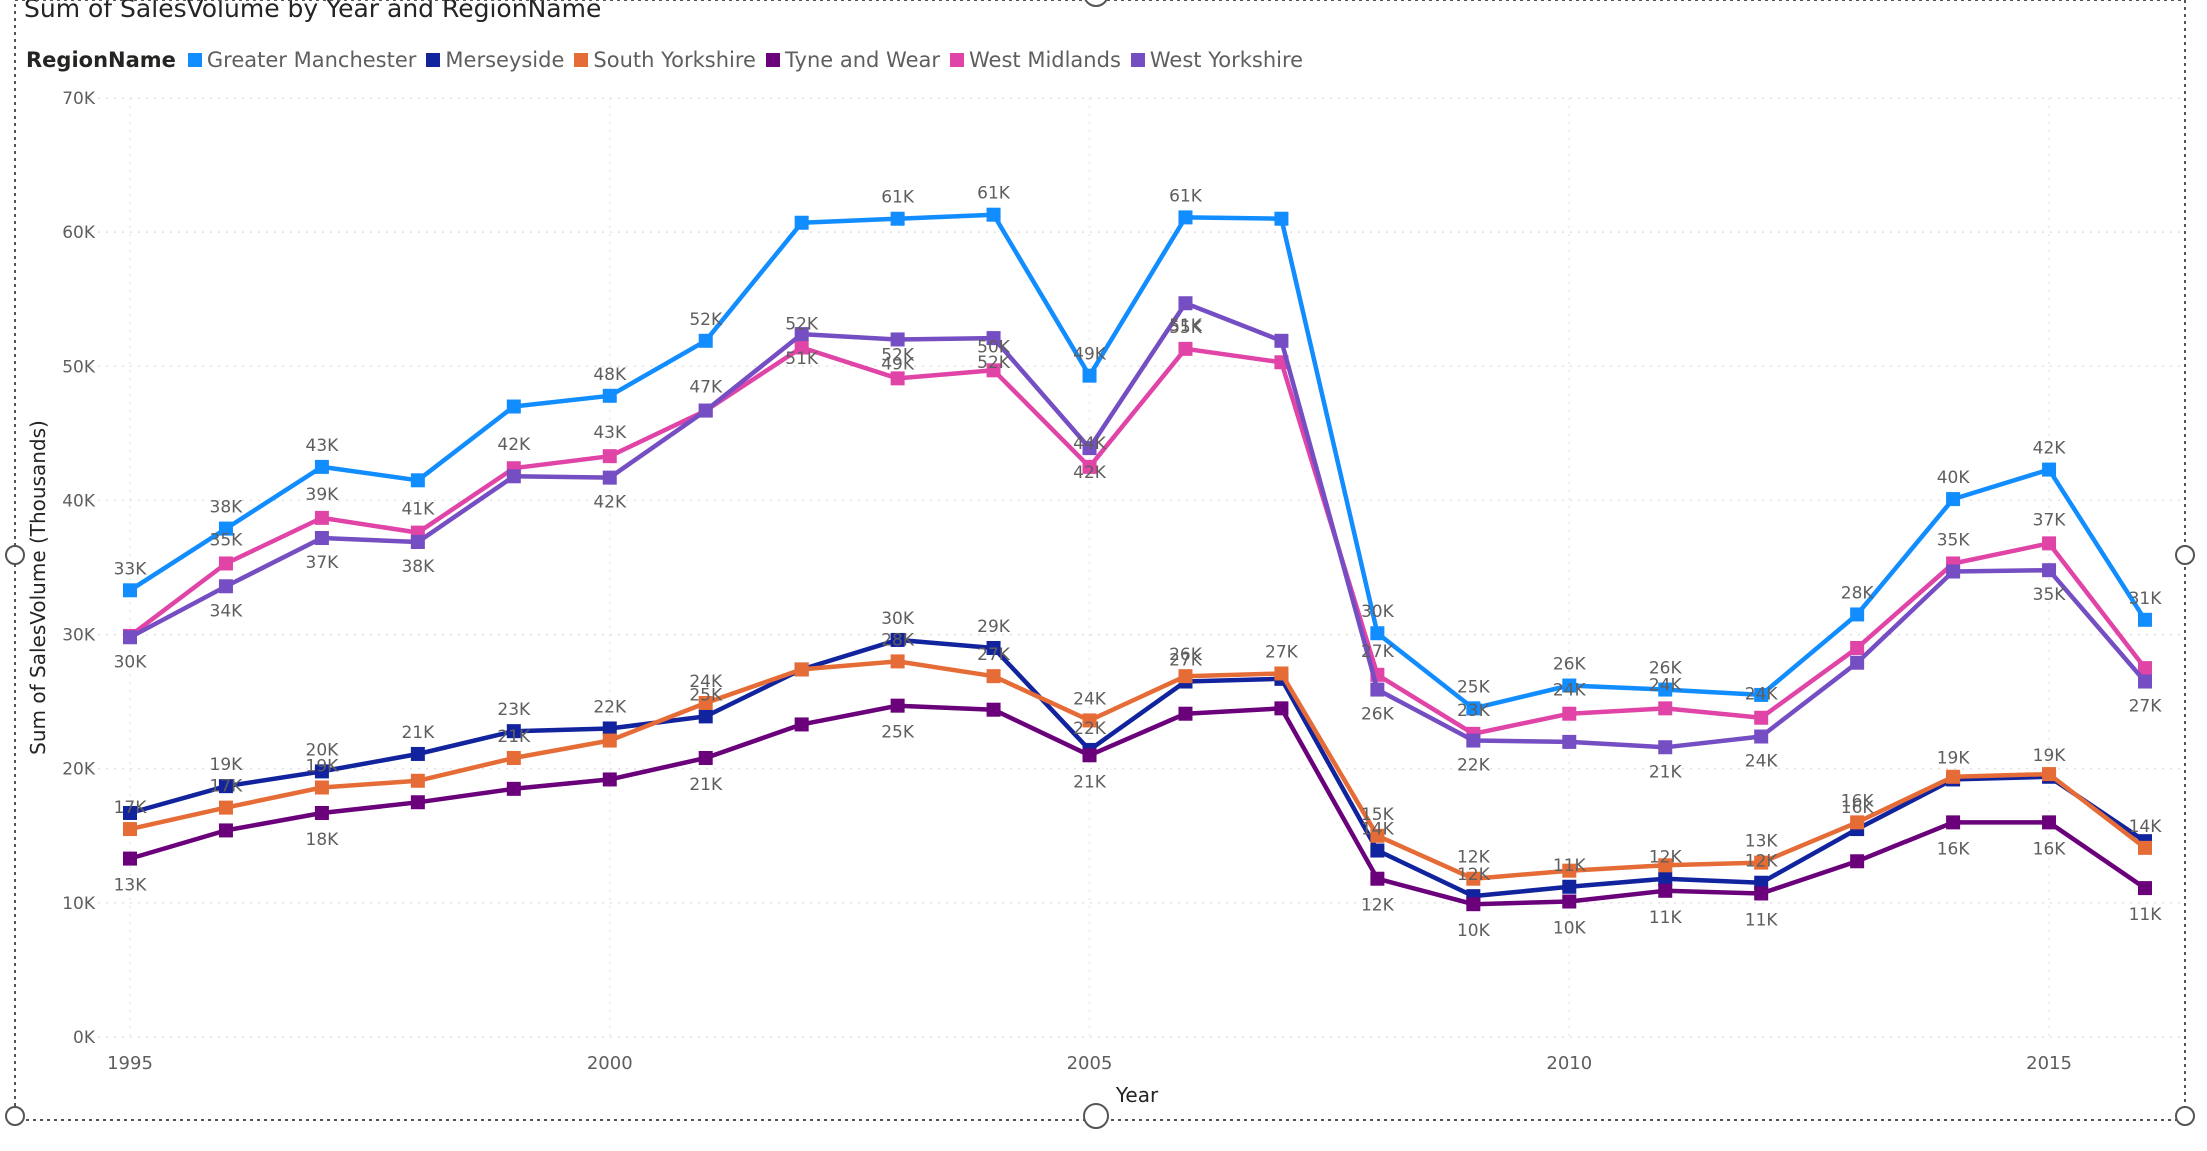  I want to click on legend-item-south-yorkshire: South Yorkshire, so click(665, 60).